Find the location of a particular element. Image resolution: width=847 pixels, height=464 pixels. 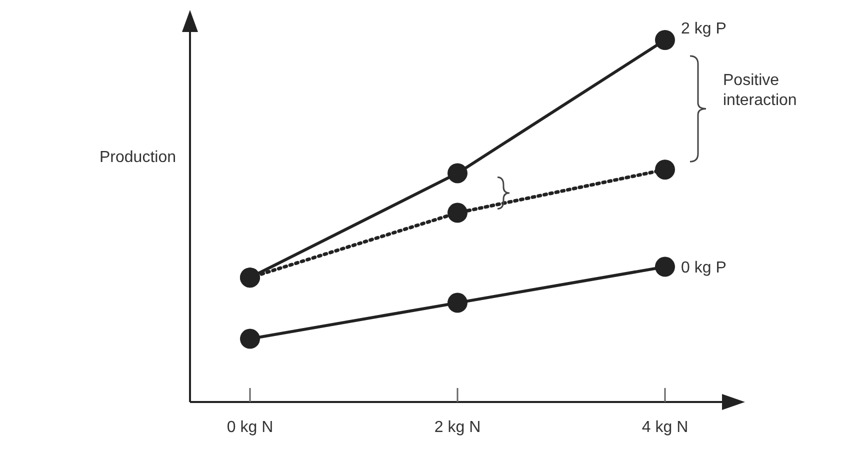

x-tick-label: 2 kg N is located at coordinates (457, 427).